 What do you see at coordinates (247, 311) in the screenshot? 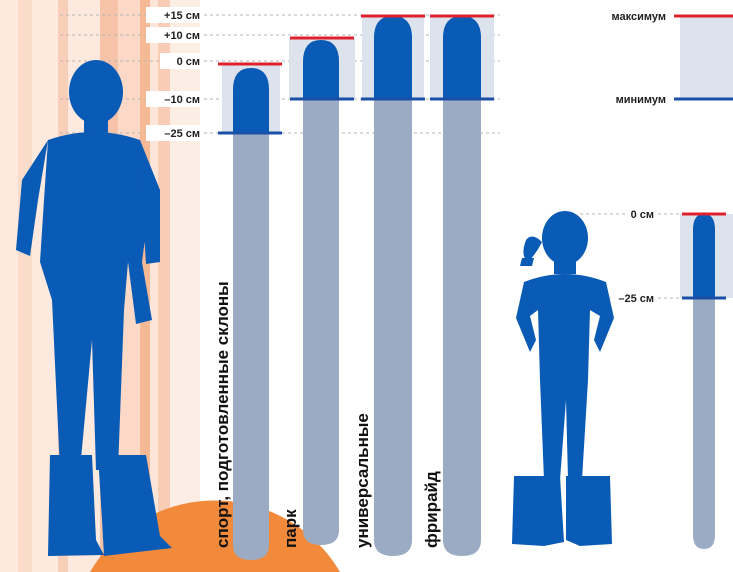
I see `ski-sport: спорт, подготовленные склоны` at bounding box center [247, 311].